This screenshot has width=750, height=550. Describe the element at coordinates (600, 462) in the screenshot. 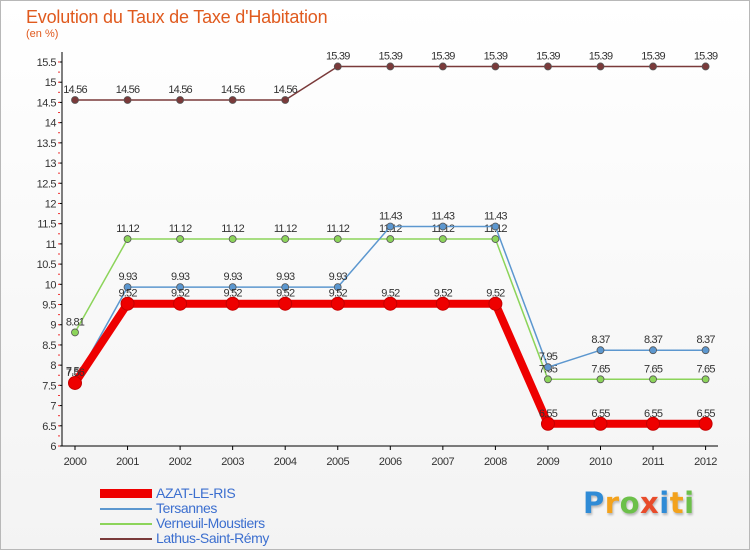

I see `x-tick-label: 2010` at that location.